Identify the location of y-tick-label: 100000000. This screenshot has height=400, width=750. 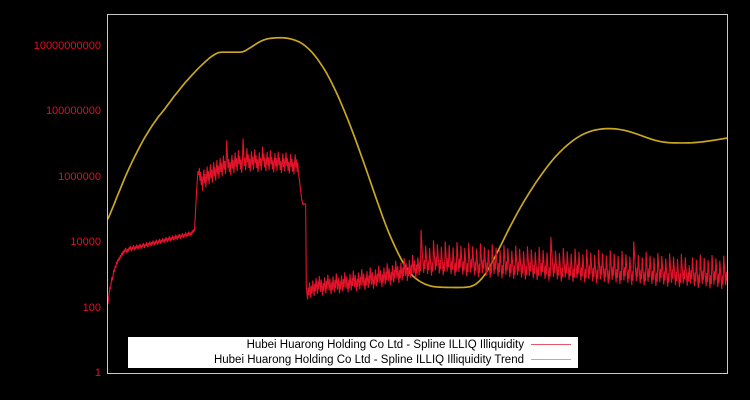
(73, 111).